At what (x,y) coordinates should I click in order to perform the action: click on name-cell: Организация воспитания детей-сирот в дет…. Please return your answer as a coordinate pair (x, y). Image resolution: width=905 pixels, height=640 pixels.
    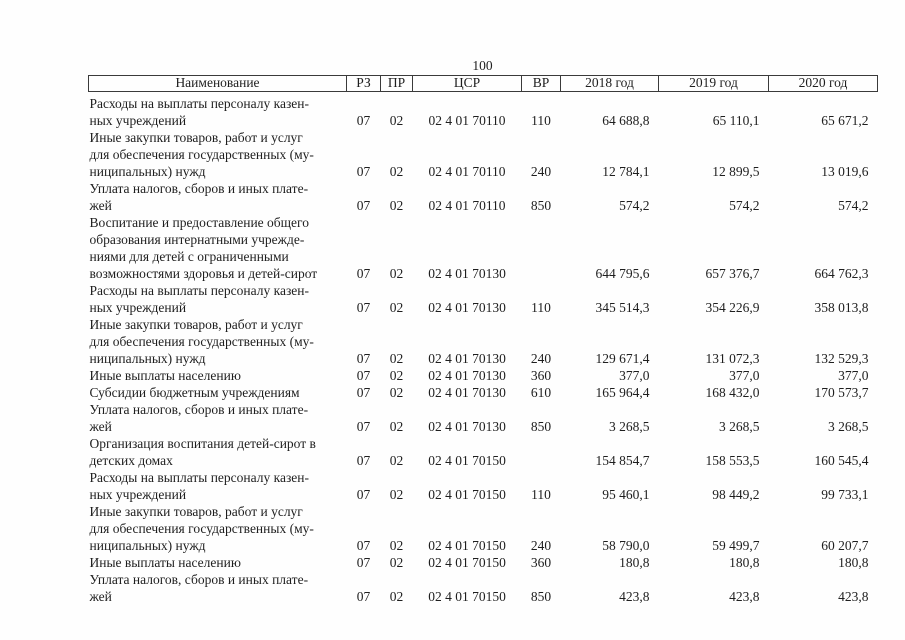
    Looking at the image, I should click on (202, 452).